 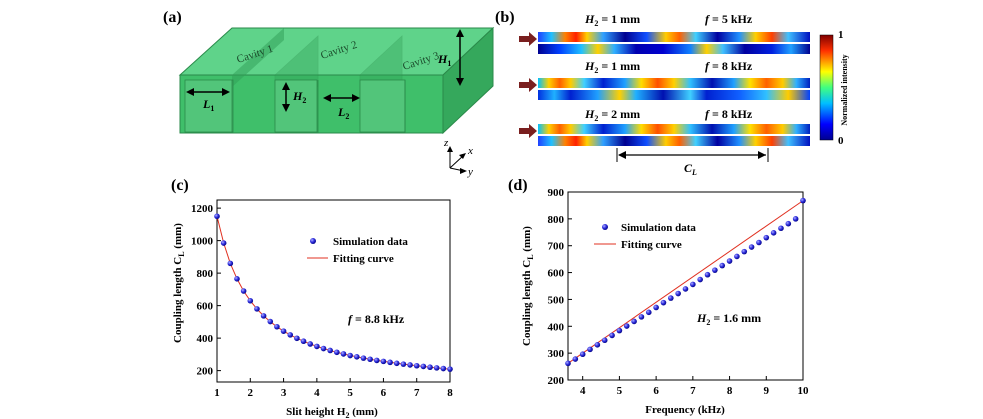 I want to click on h1-label: H1, so click(x=444, y=60).